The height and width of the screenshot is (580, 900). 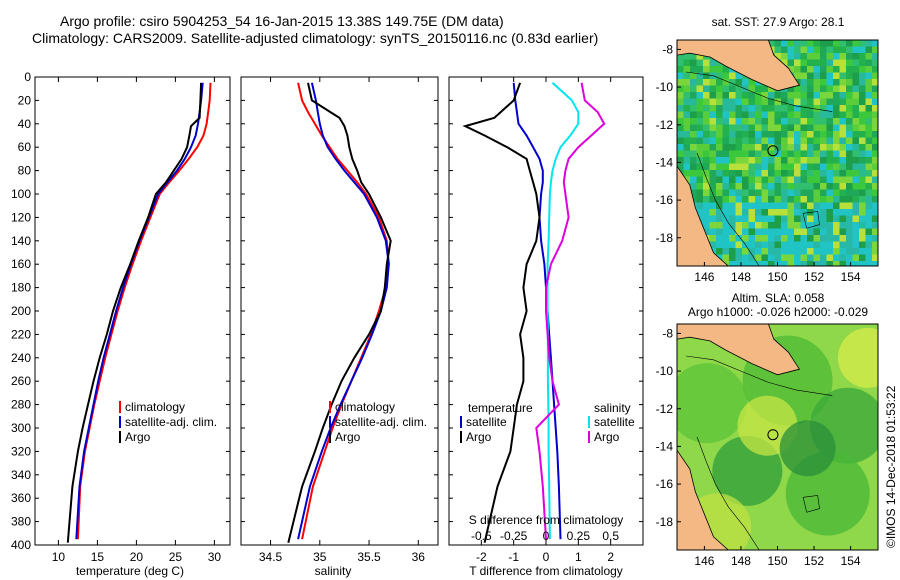 I want to click on y-tick-label: 300, so click(x=21, y=428).